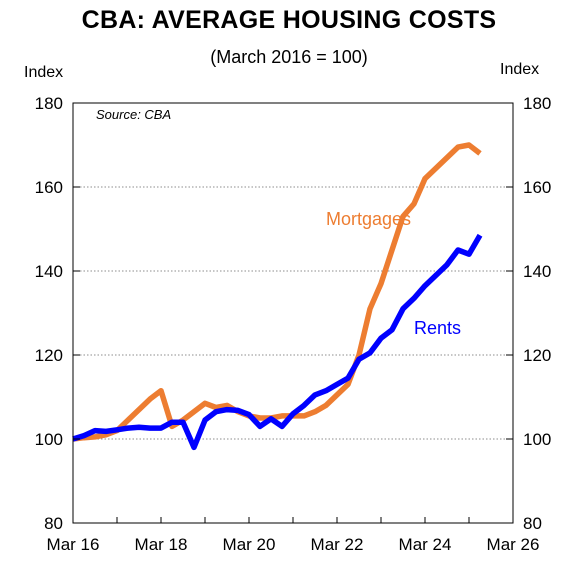 Image resolution: width=578 pixels, height=572 pixels. What do you see at coordinates (53, 523) in the screenshot?
I see `y-tick-label-left: 80` at bounding box center [53, 523].